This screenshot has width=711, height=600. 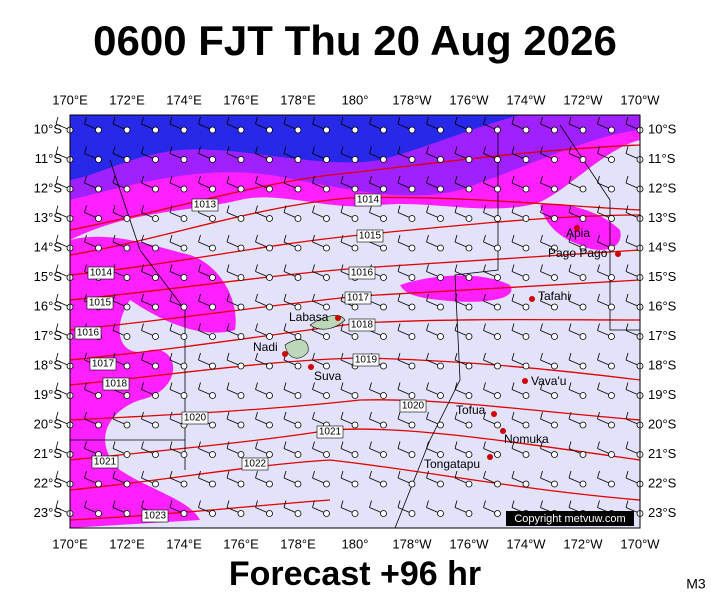 I want to click on isobar-label: 1015, so click(x=370, y=236).